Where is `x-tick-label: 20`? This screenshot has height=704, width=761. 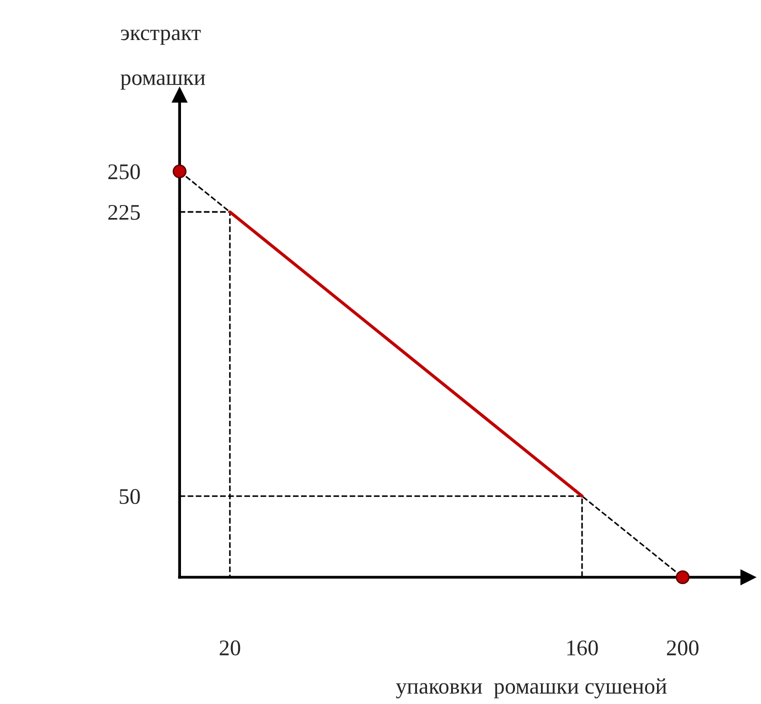
x-tick-label: 20 is located at coordinates (230, 648).